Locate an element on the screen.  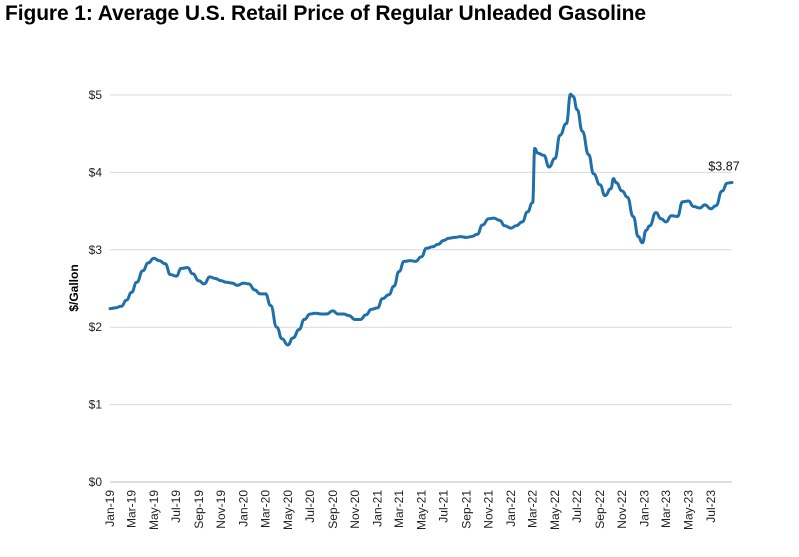
x-tick-label: May-22 is located at coordinates (555, 510).